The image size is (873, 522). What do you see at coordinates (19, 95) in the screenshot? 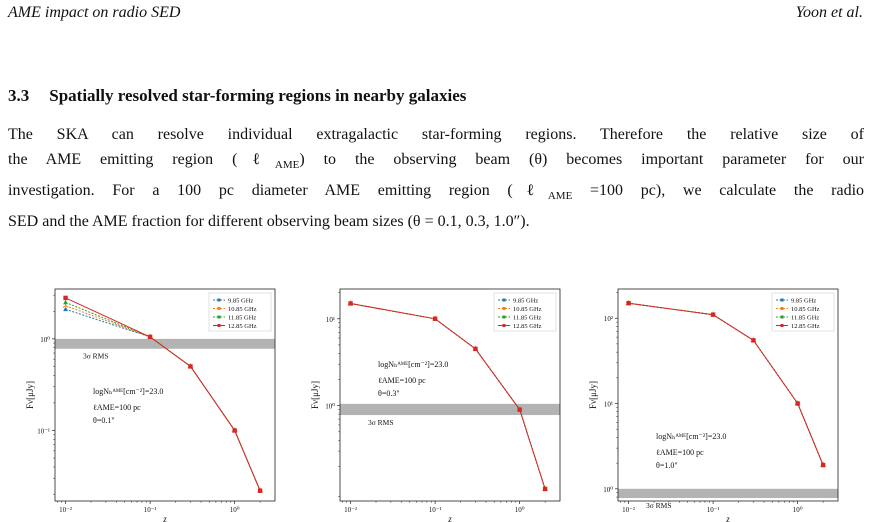
I see `section-number: 3.3` at bounding box center [19, 95].